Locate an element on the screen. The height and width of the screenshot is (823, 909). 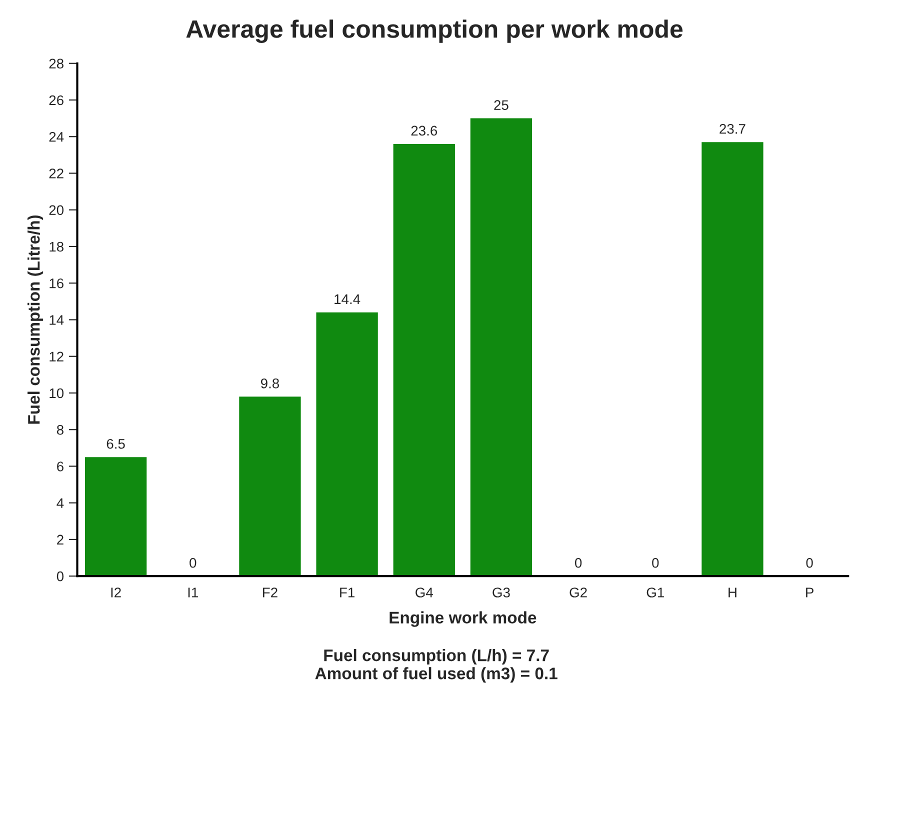
y-tick-label: 28 is located at coordinates (56, 63).